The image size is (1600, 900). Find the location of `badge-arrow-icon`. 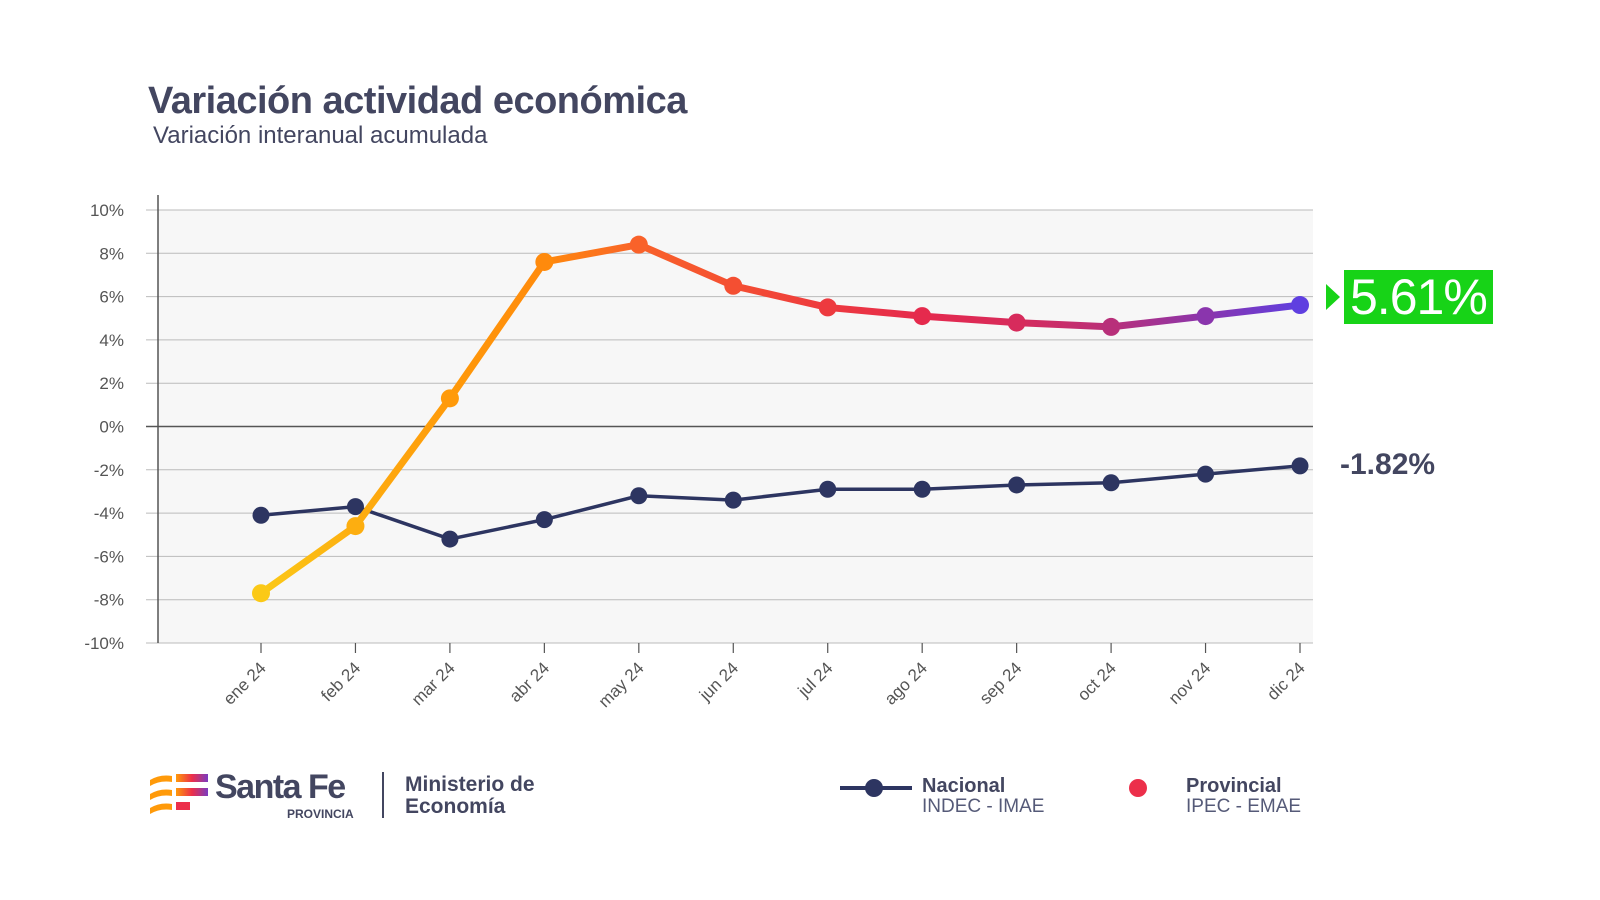

badge-arrow-icon is located at coordinates (1333, 297).